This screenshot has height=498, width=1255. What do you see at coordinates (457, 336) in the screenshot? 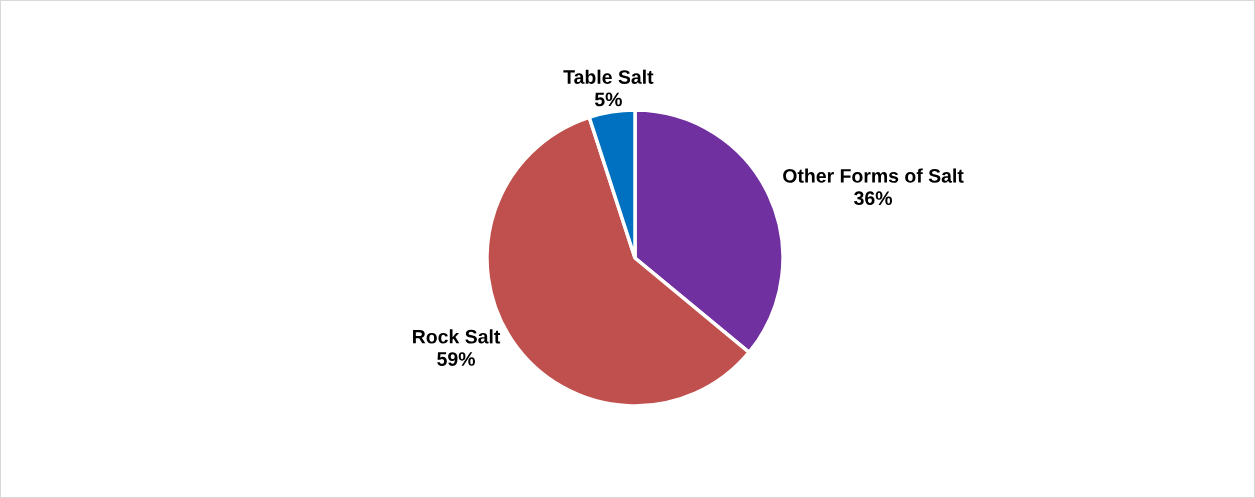
I see `slice-label: Rock Salt` at bounding box center [457, 336].